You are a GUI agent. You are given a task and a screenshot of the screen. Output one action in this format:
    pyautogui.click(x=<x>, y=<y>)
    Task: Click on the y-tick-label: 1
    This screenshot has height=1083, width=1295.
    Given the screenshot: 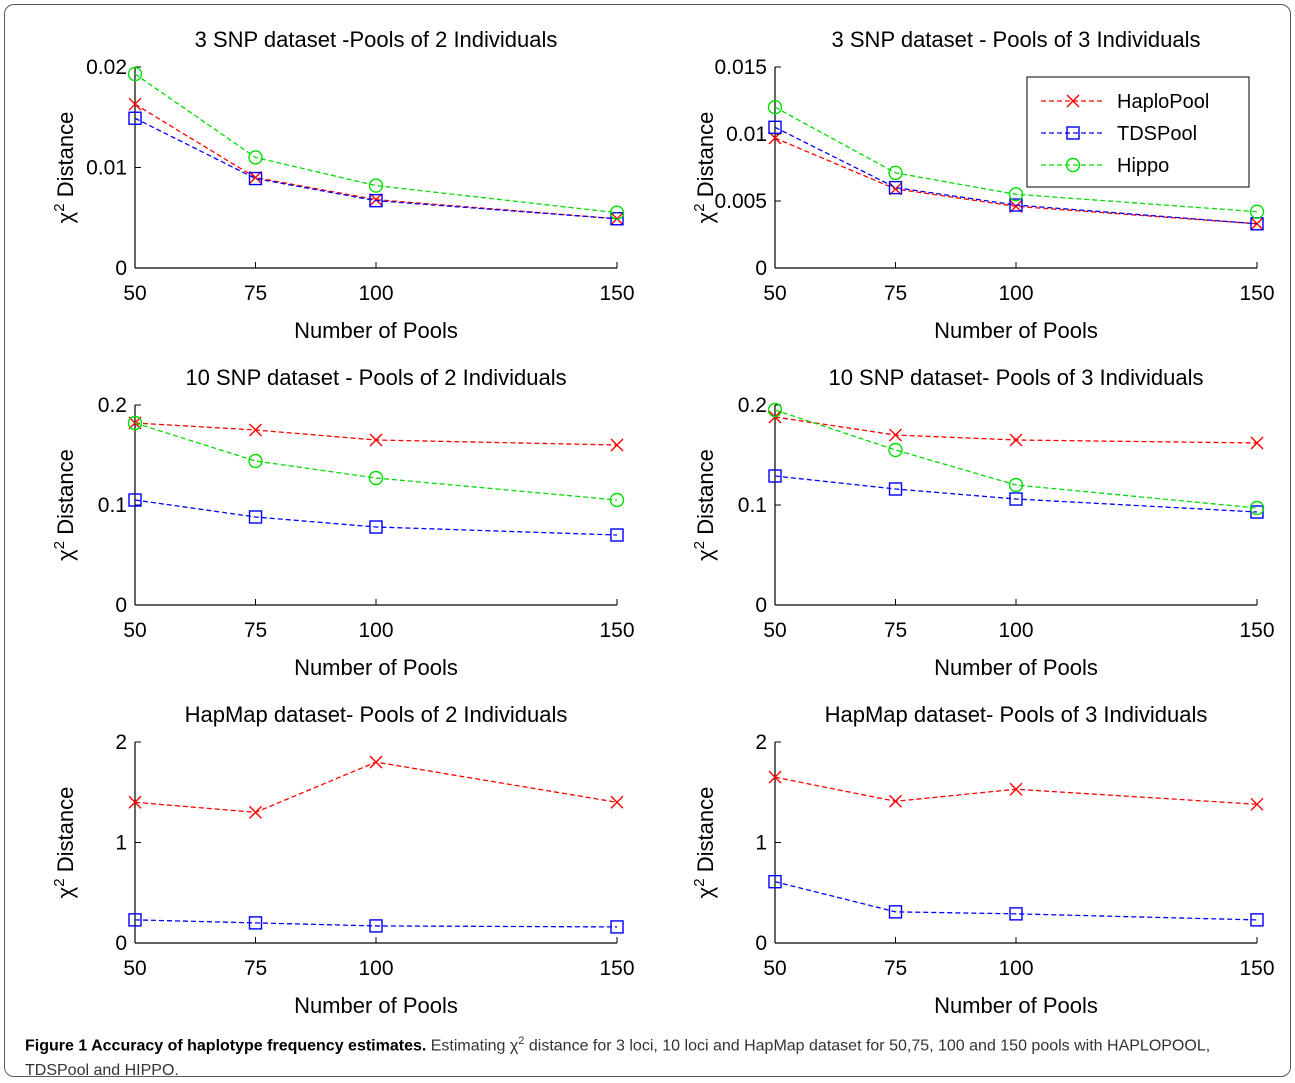 What is the action you would take?
    pyautogui.click(x=121, y=843)
    